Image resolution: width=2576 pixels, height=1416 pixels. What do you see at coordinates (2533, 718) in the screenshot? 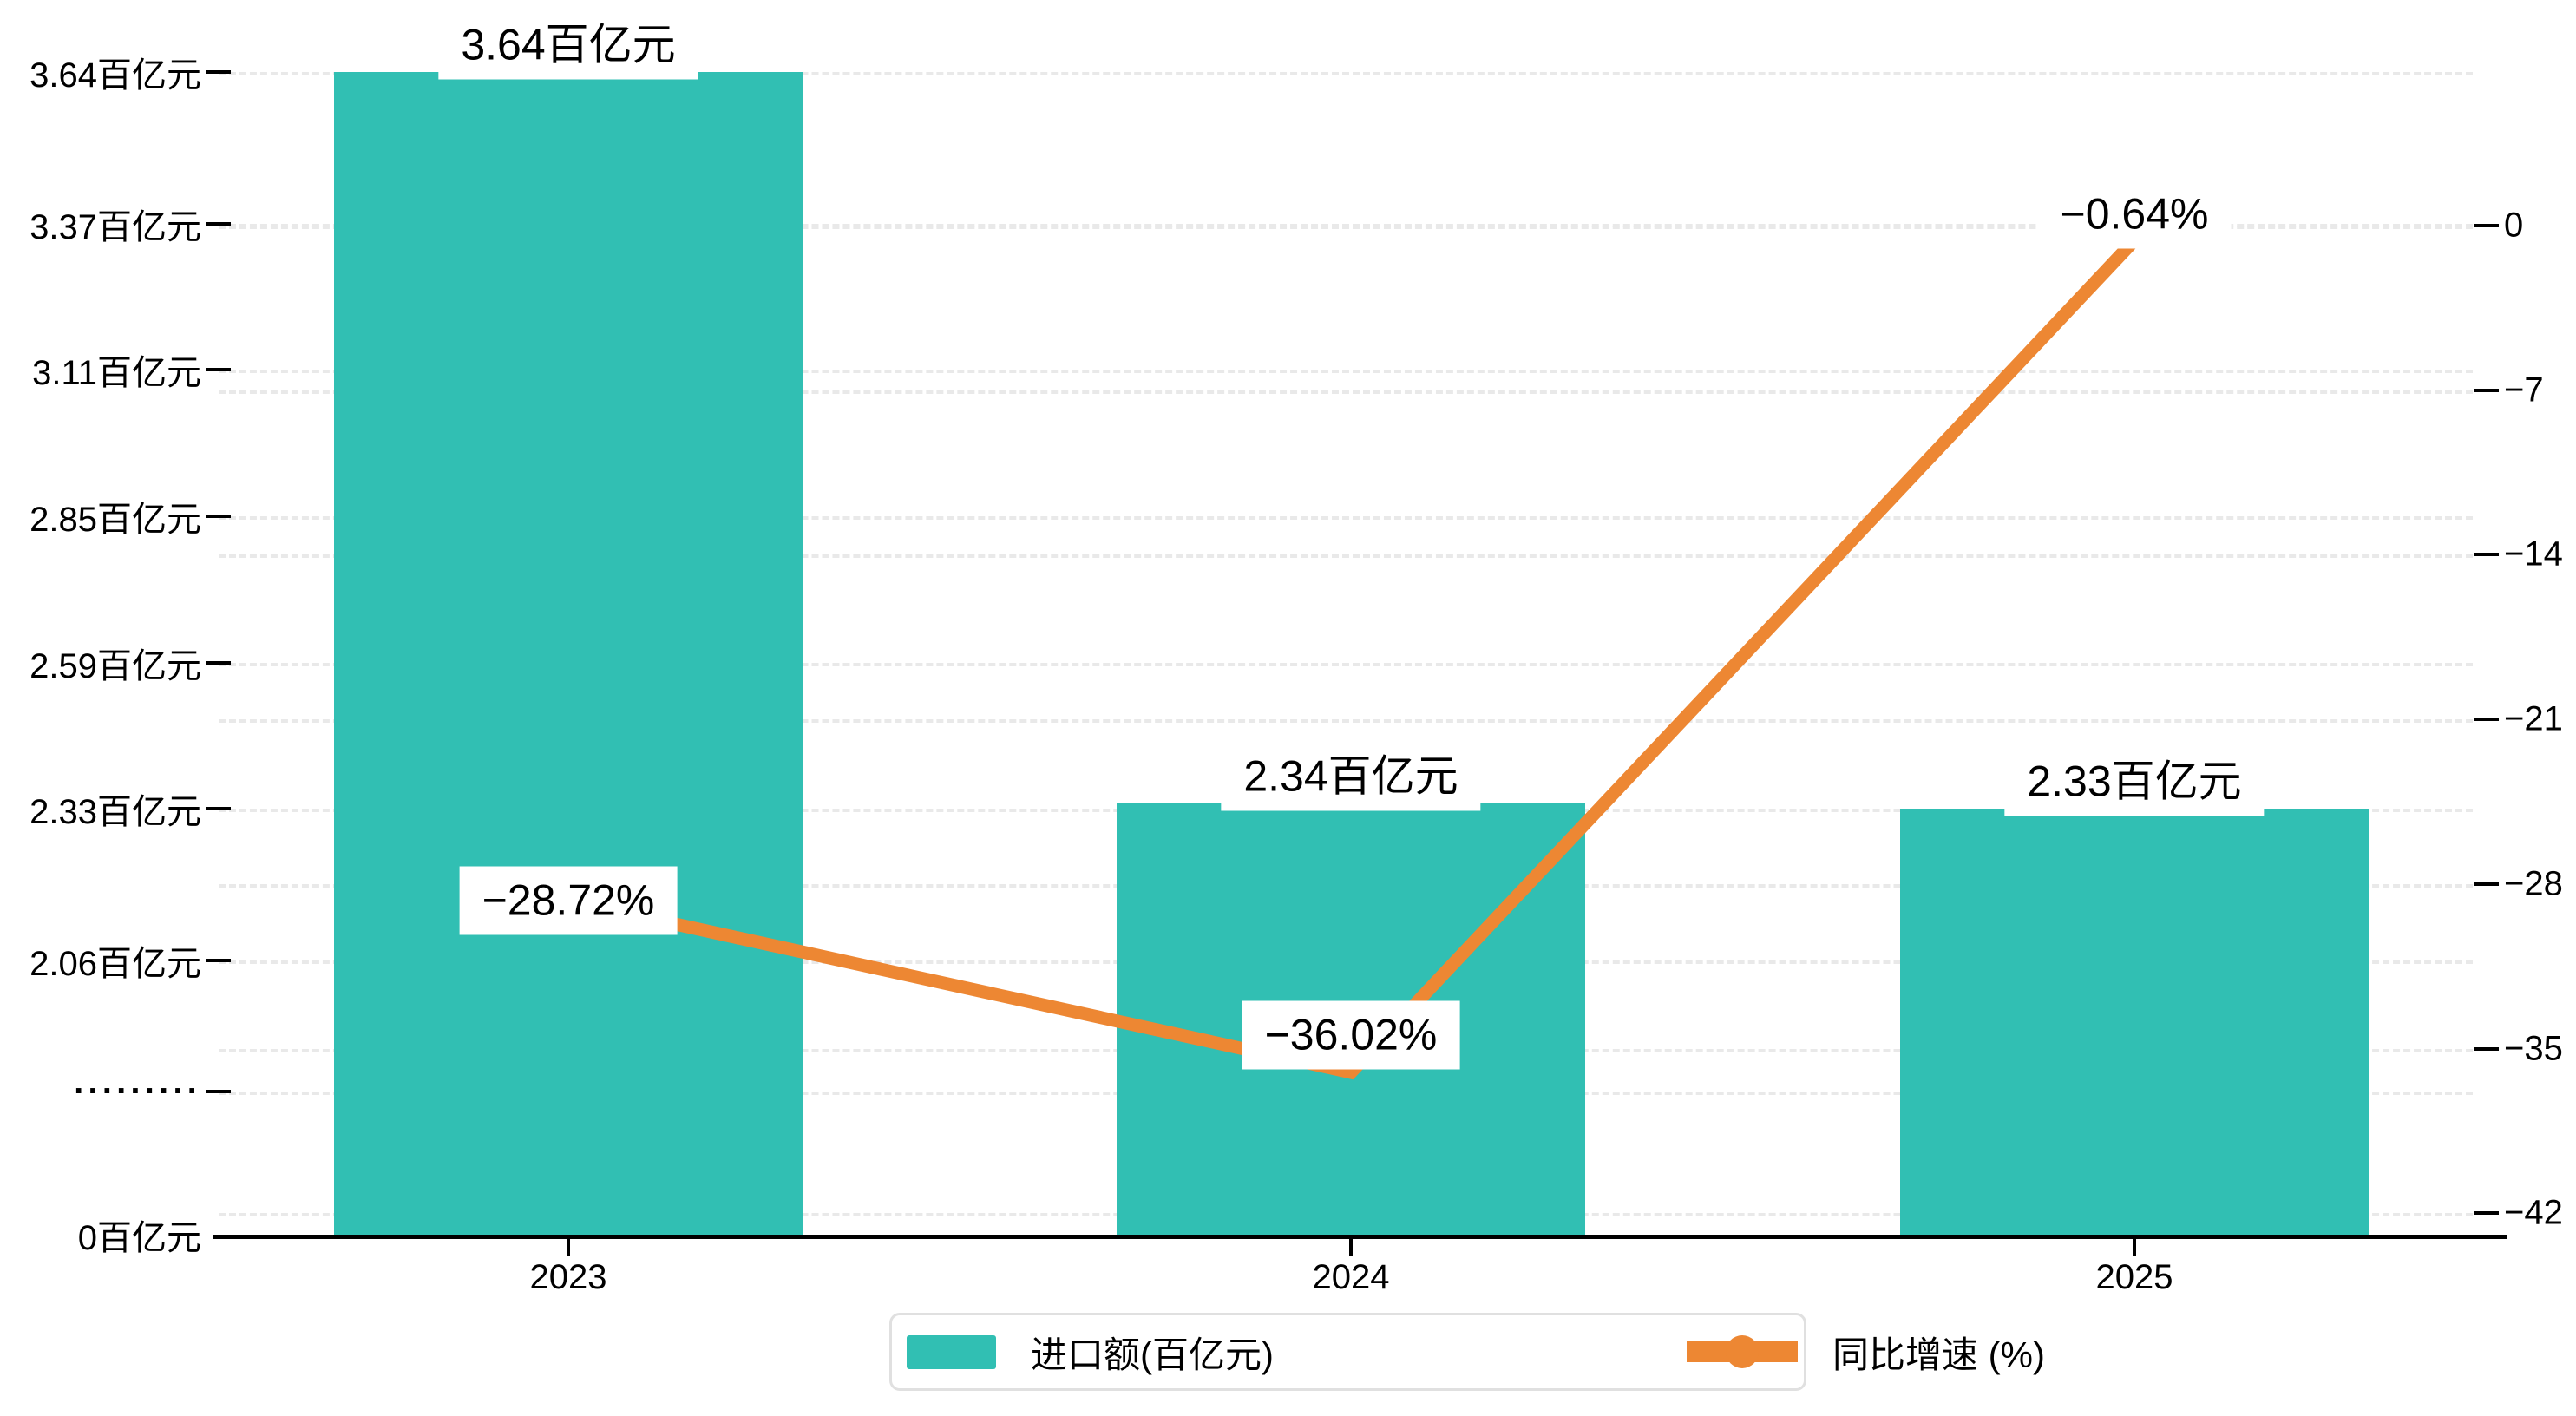
I see `y-axis-label-right: −21` at bounding box center [2533, 718].